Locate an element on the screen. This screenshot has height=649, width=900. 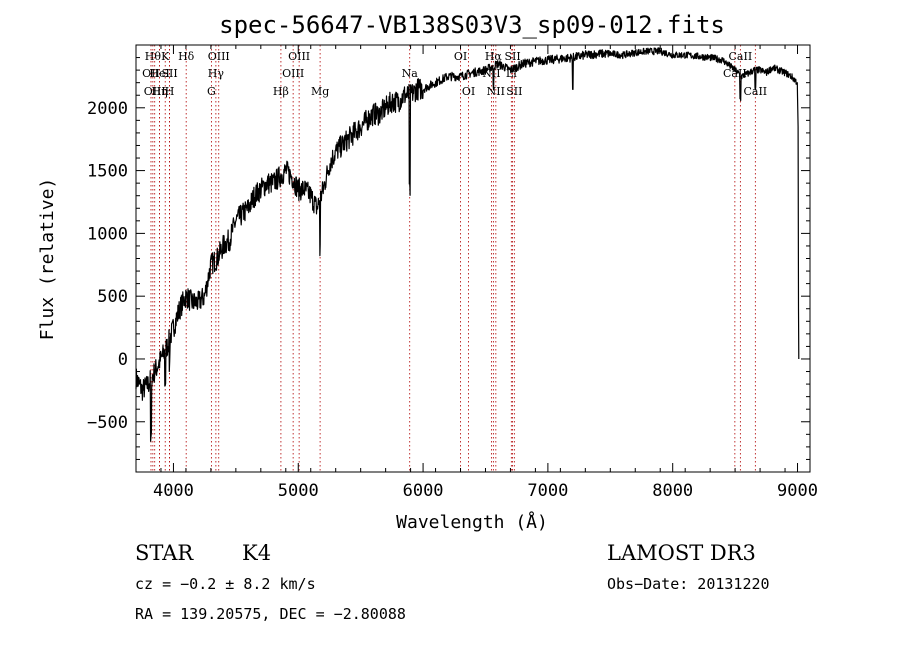
y-axis-label: Flux (relative) is located at coordinates (47, 259).